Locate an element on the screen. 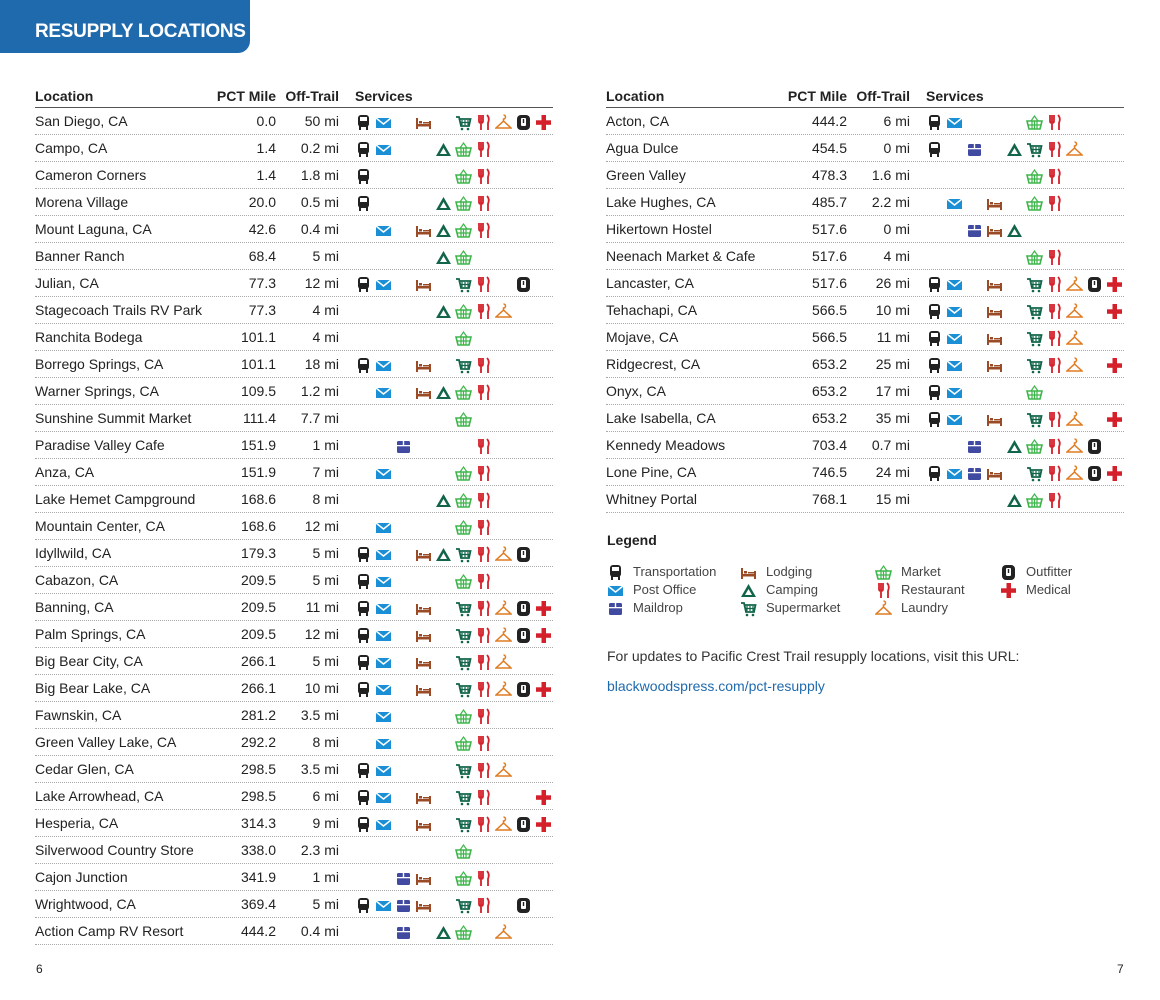  table-row: Hikertown Hostel 517.6 0 mi is located at coordinates (865, 229).